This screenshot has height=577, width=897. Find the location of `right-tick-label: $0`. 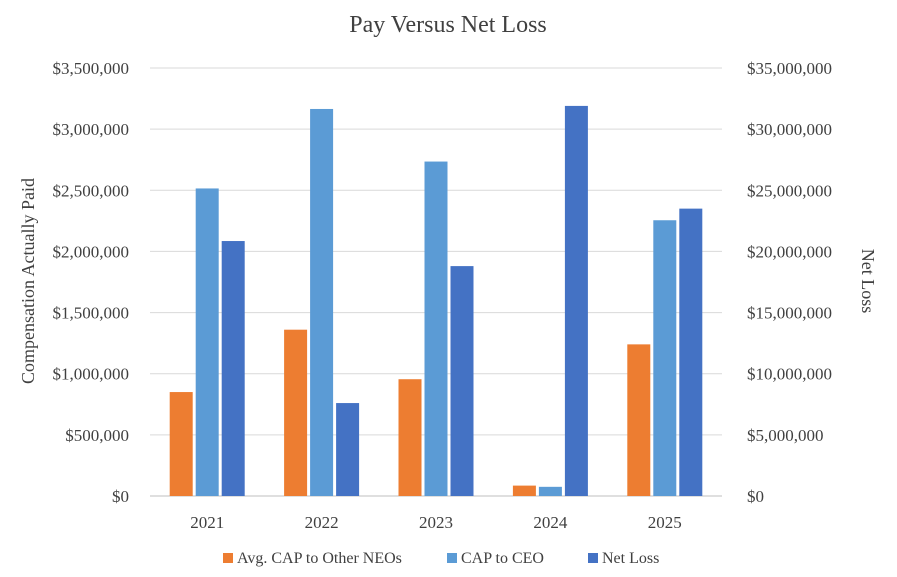

right-tick-label: $0 is located at coordinates (755, 496).